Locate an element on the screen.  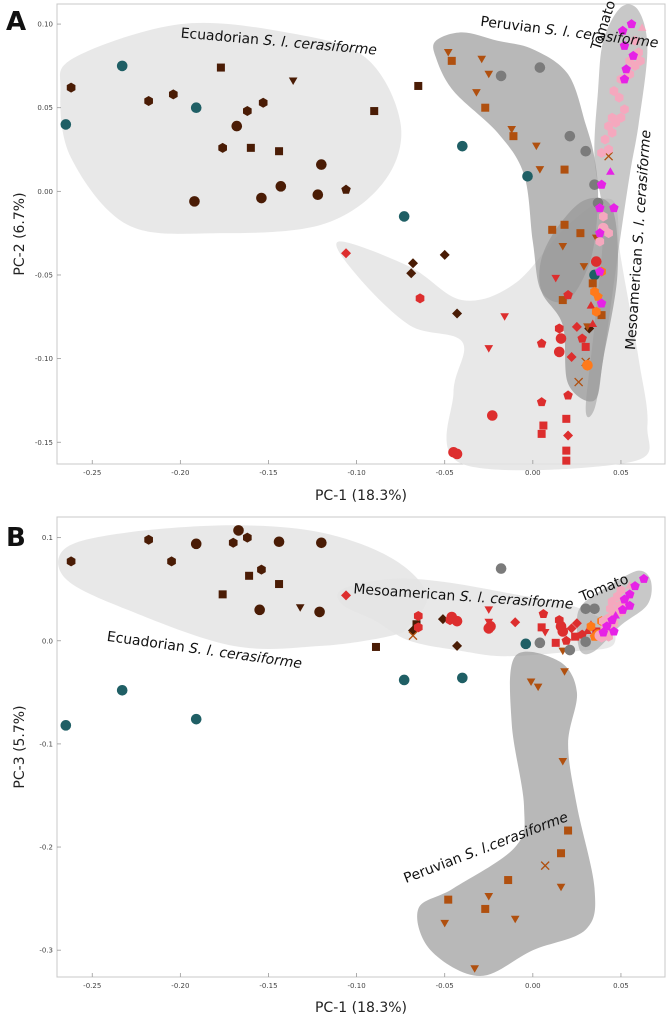
panel-a-label-mesoamerican-taxon: S. l. cerasiforme is located at coordinates (643, 186).